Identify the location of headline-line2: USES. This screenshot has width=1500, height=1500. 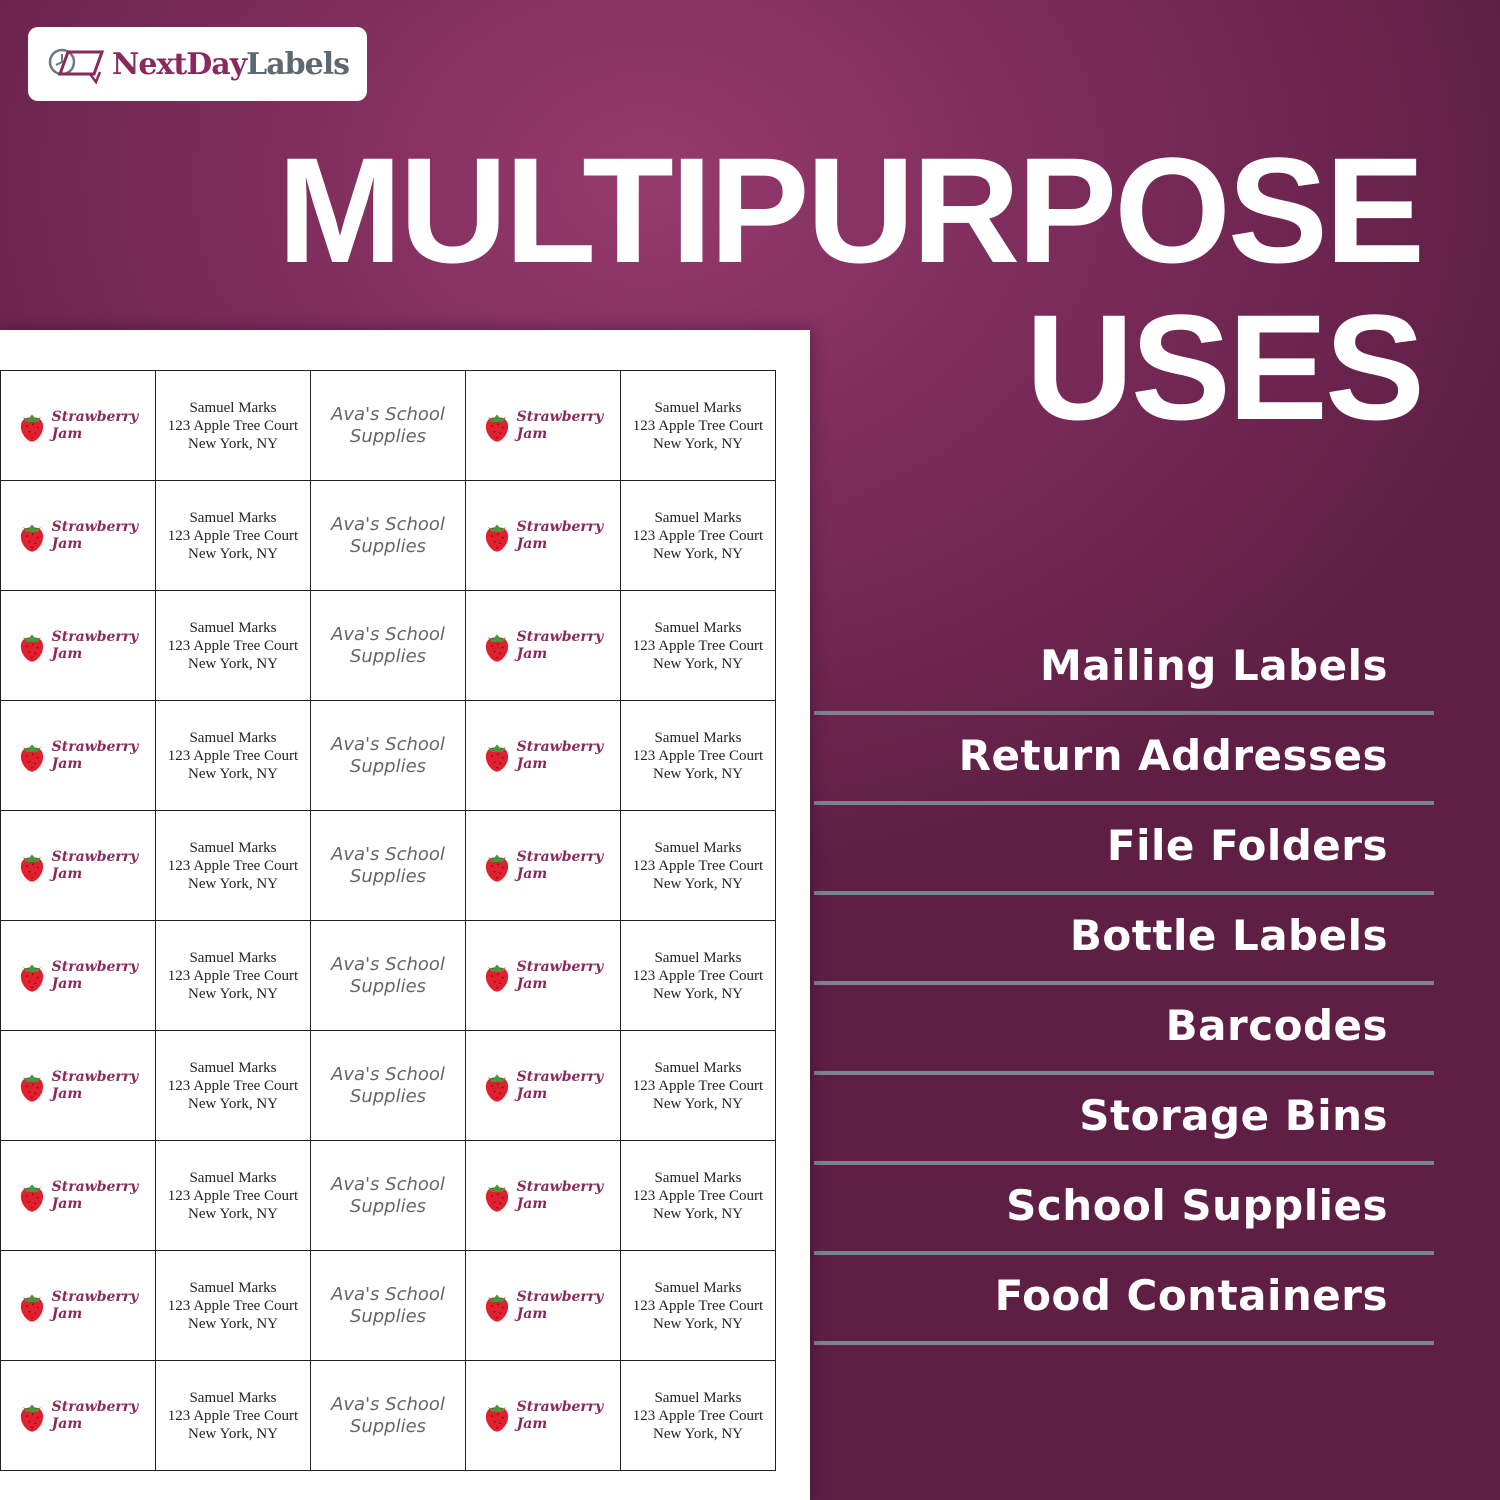
(1225, 367).